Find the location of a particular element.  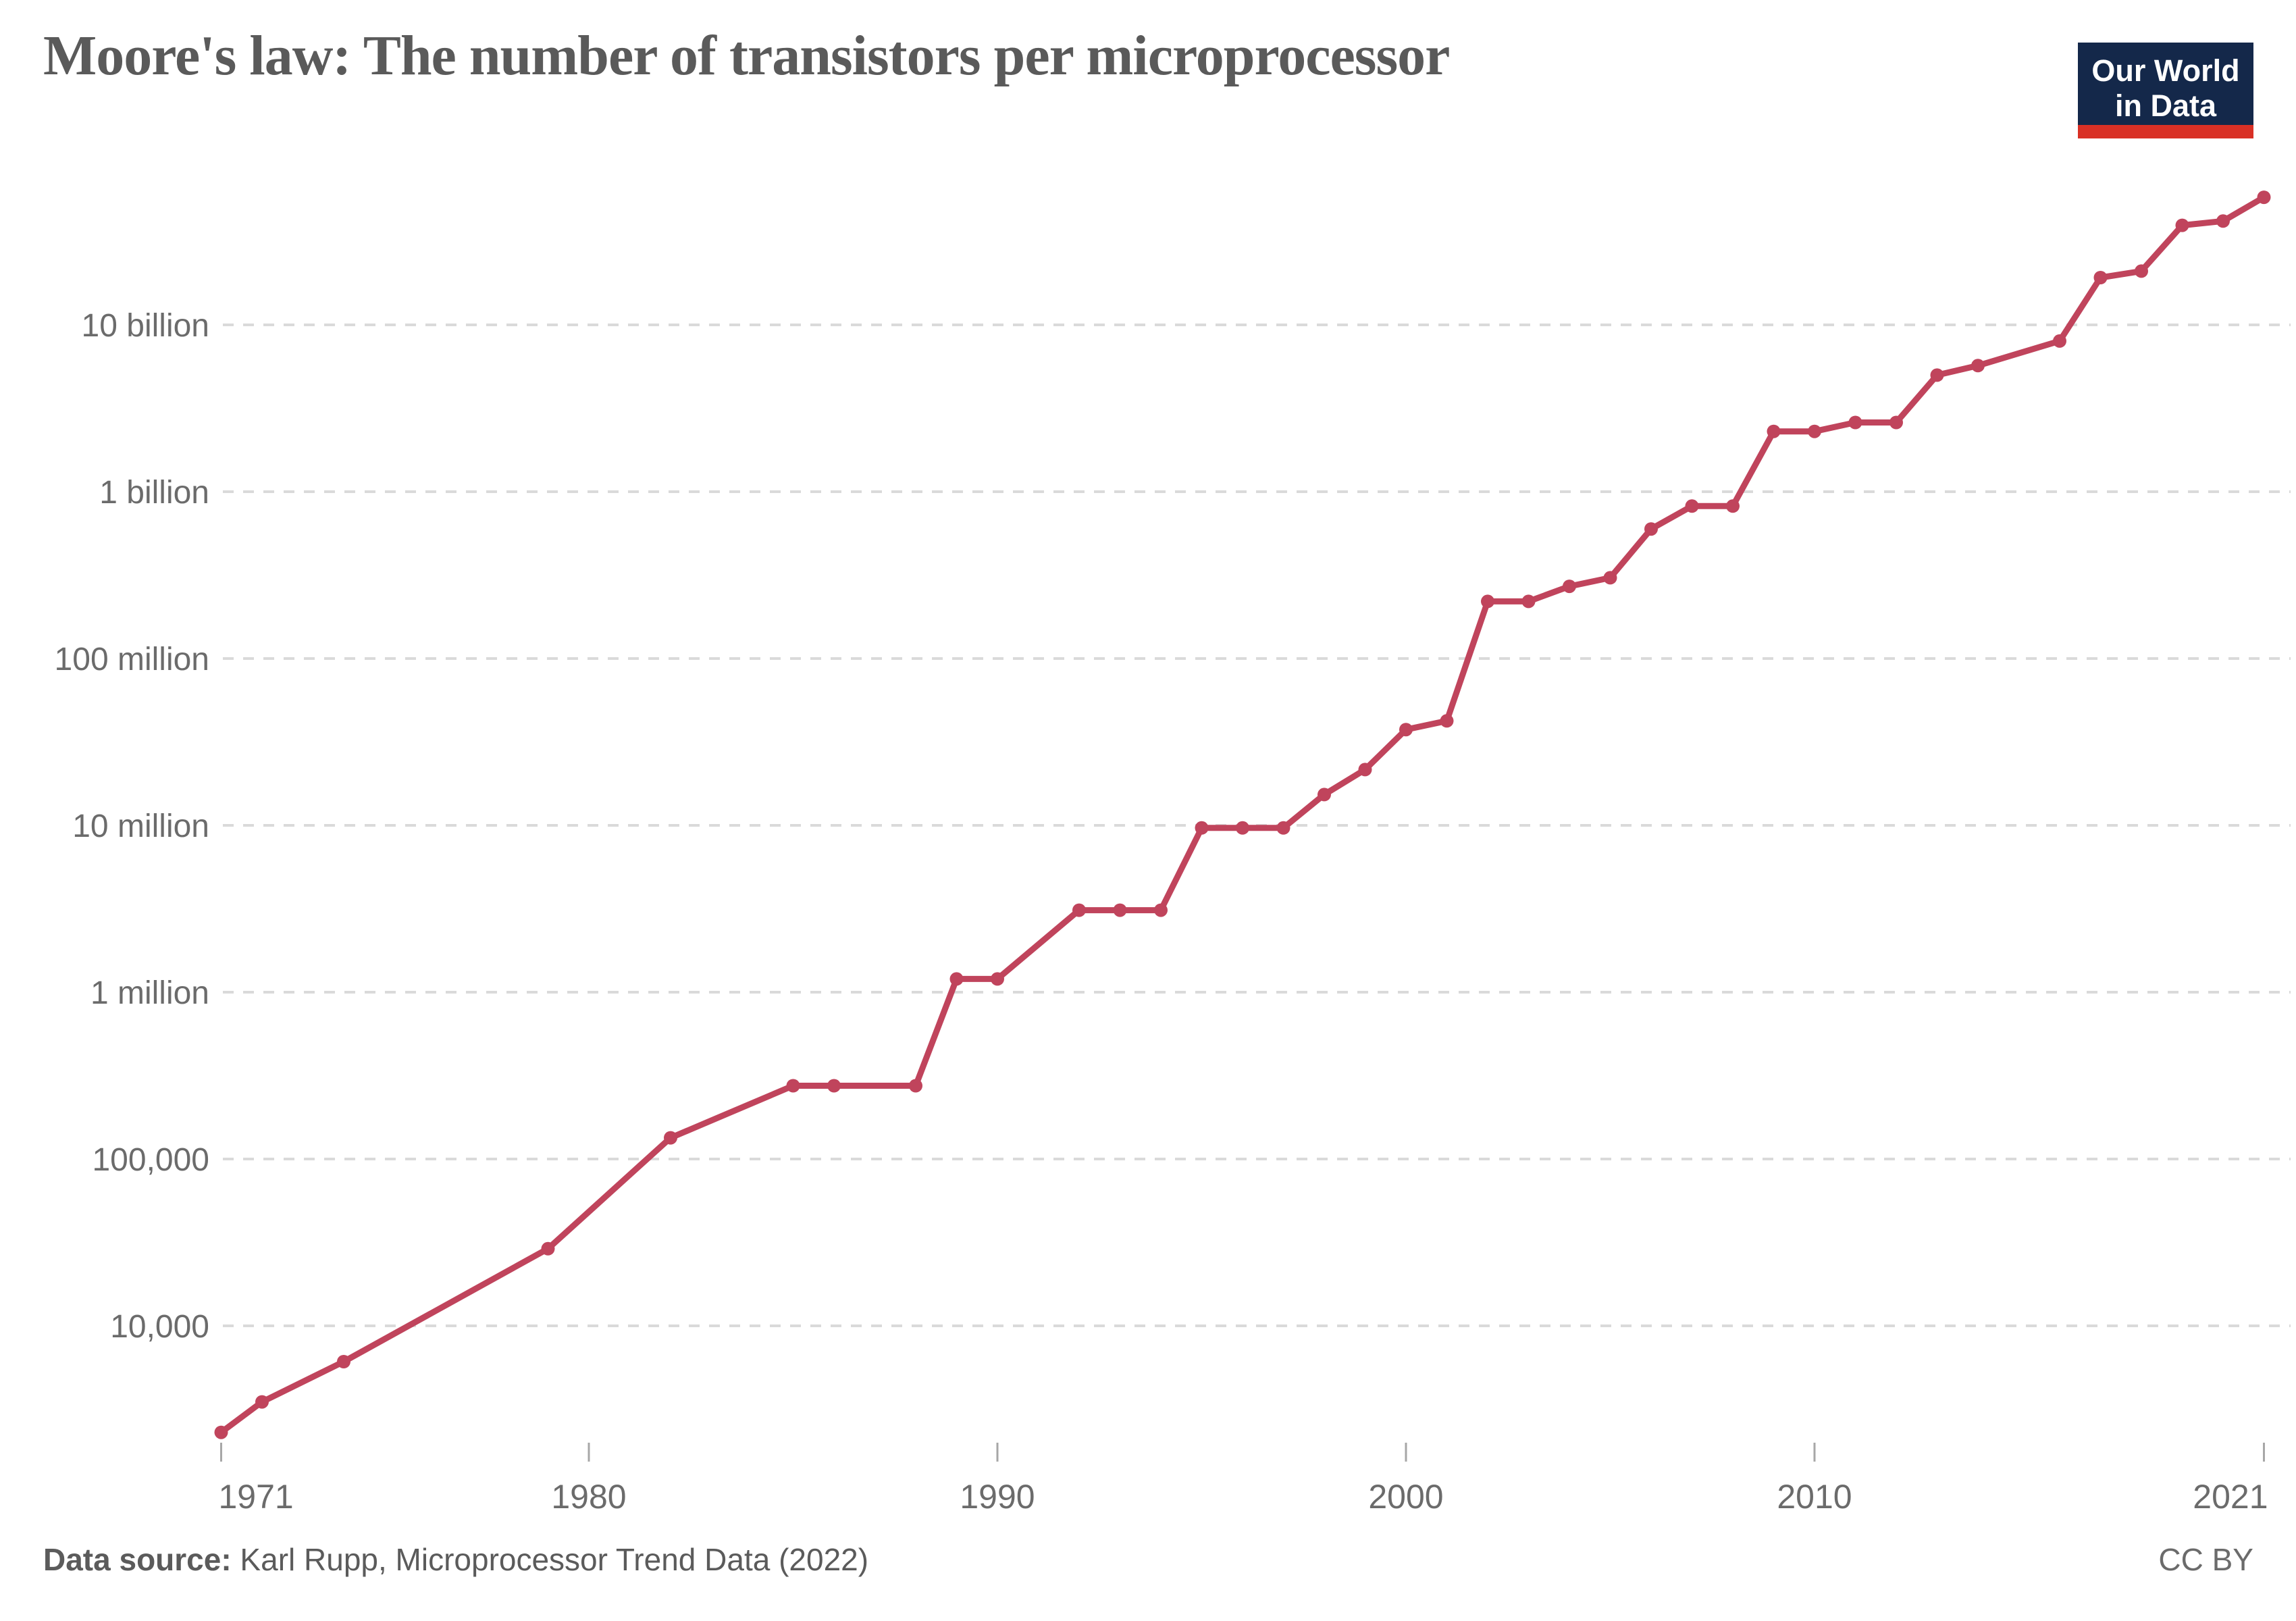

owid-logo-line2: in Data is located at coordinates (2165, 105).